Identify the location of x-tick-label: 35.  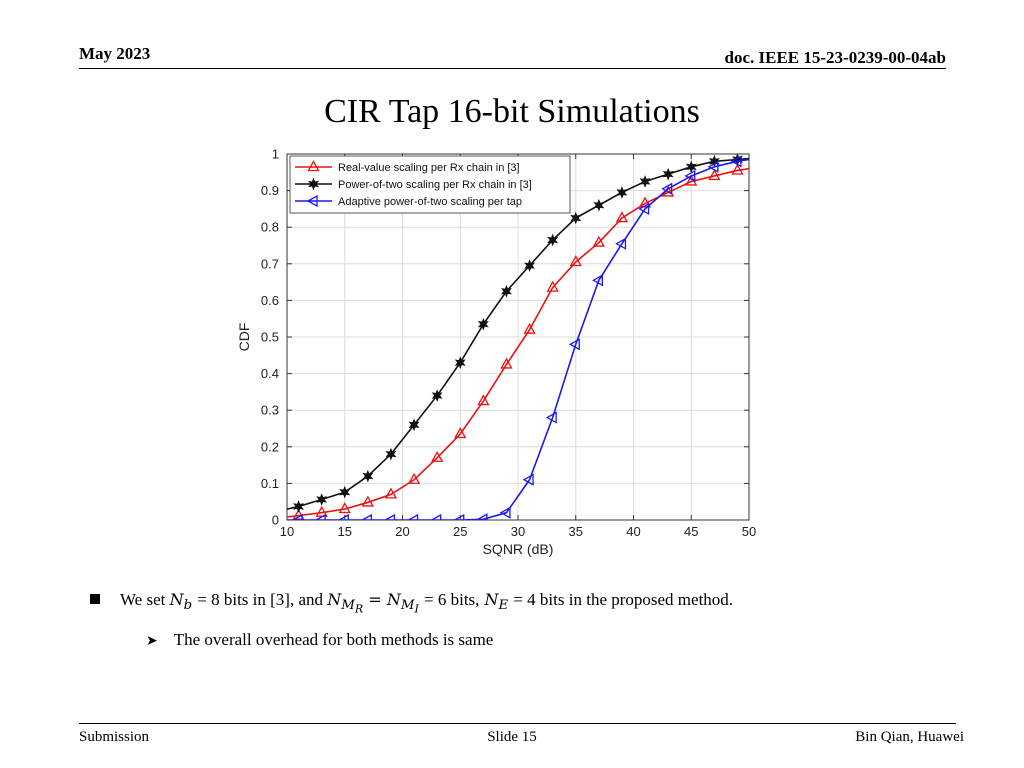
(576, 531).